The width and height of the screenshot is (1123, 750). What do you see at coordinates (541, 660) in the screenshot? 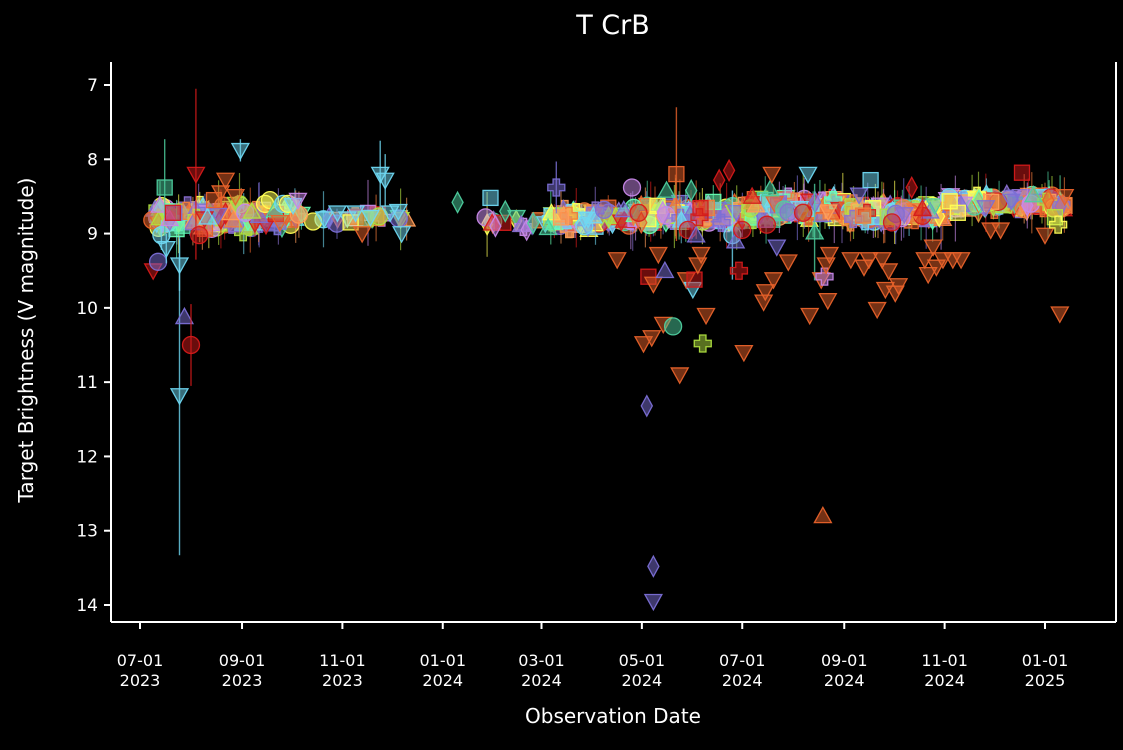
I see `x-tick-label-month: 03-01` at bounding box center [541, 660].